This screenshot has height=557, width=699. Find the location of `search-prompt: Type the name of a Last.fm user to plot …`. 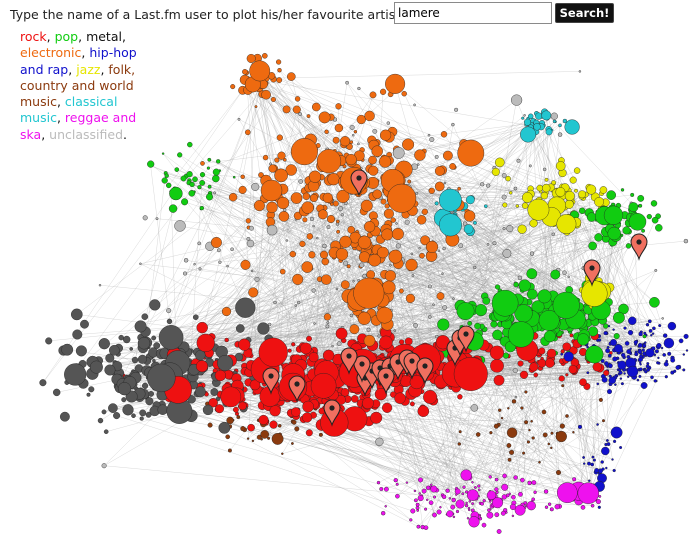

search-prompt: Type the name of a Last.fm user to plot … is located at coordinates (210, 14).